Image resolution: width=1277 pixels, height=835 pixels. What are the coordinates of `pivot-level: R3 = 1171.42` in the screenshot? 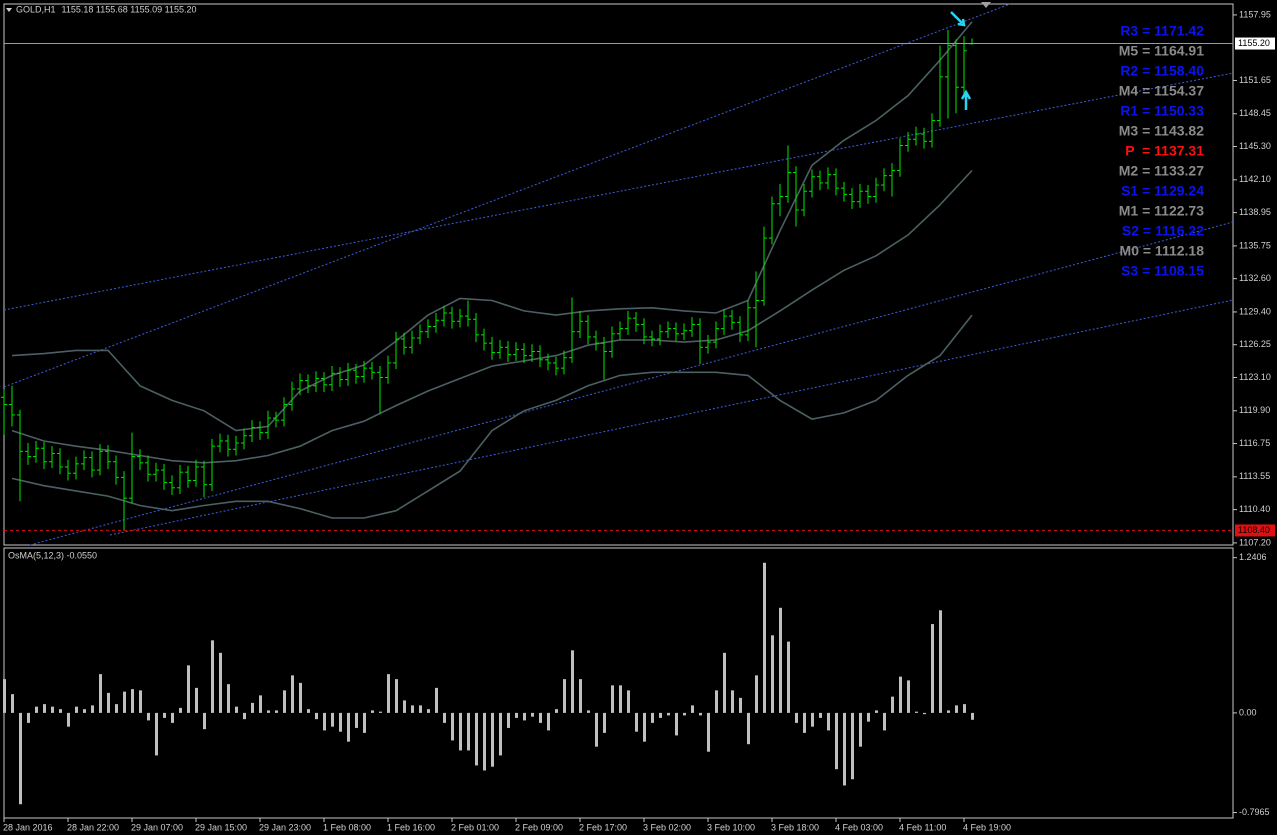 It's located at (1162, 31).